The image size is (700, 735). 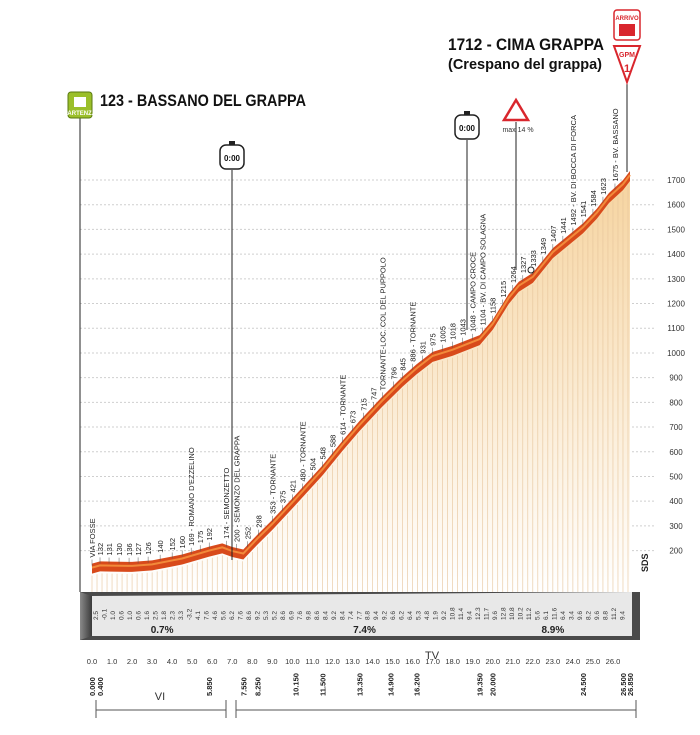 I want to click on point-label: 796, so click(x=394, y=373).